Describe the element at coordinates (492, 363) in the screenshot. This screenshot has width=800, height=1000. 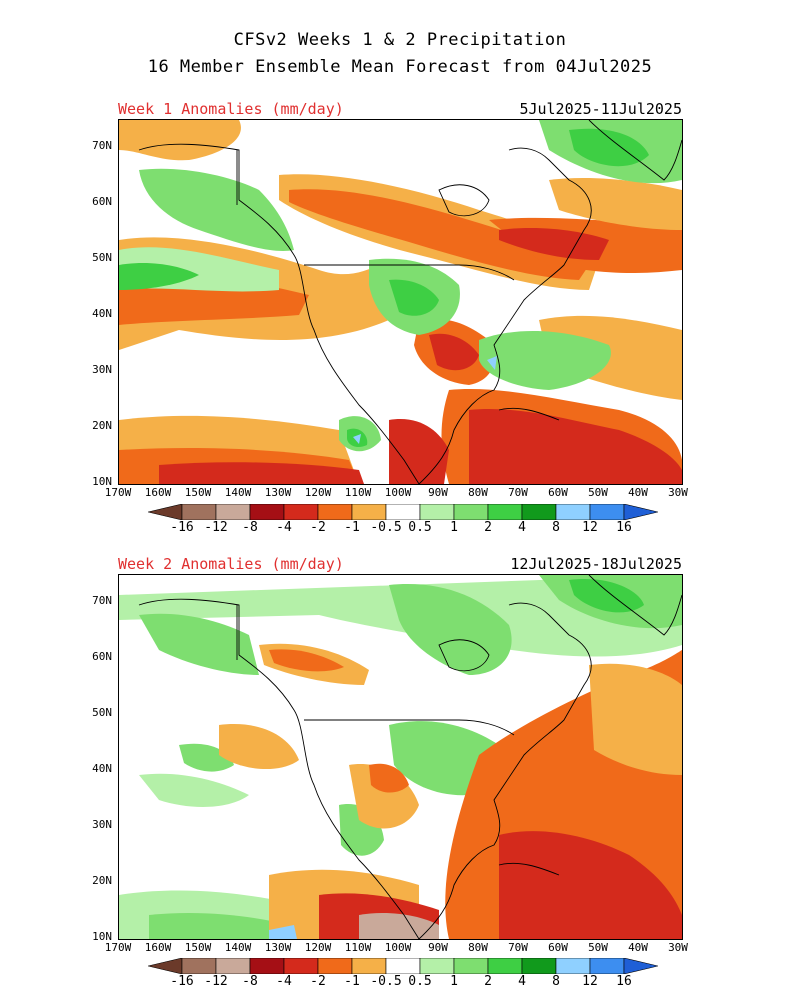
I see `wet-atlantic-blue` at that location.